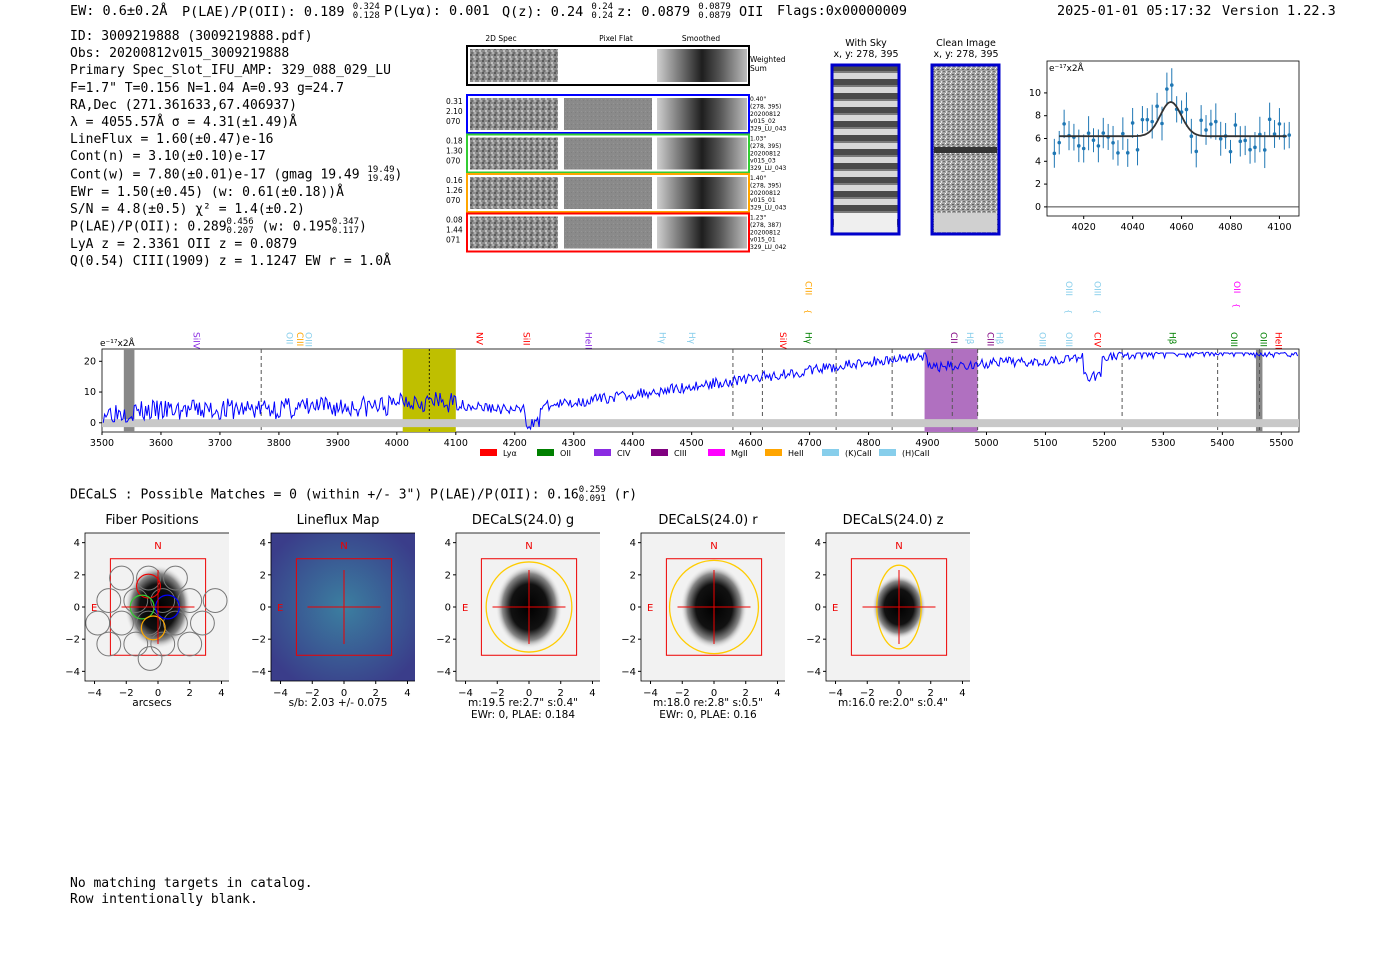 This screenshot has width=1400, height=953. What do you see at coordinates (454, 151) in the screenshot?
I see `cutout-left-value: 1.30` at bounding box center [454, 151].